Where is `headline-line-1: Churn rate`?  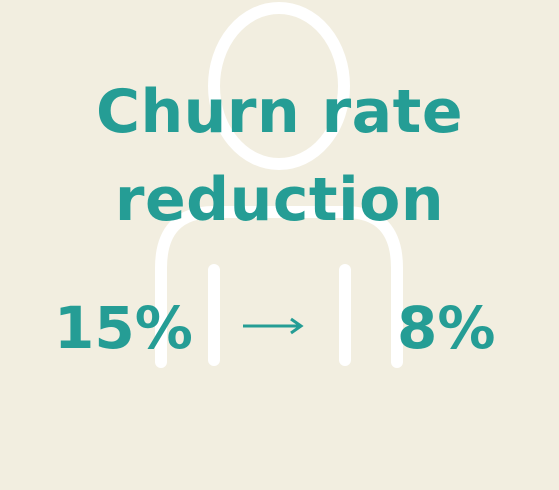
headline-line-1: Churn rate is located at coordinates (279, 112).